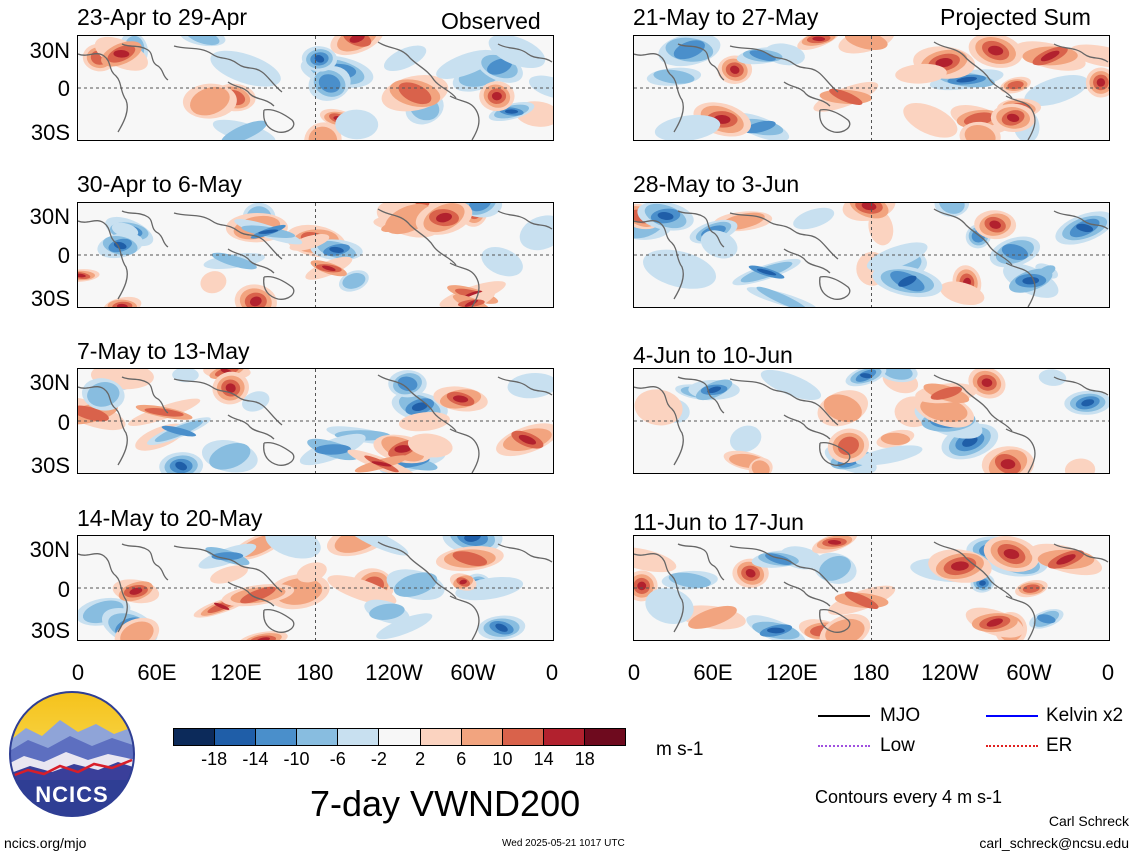 The height and width of the screenshot is (856, 1135). I want to click on colorbar-tick-label: 18, so click(584, 759).